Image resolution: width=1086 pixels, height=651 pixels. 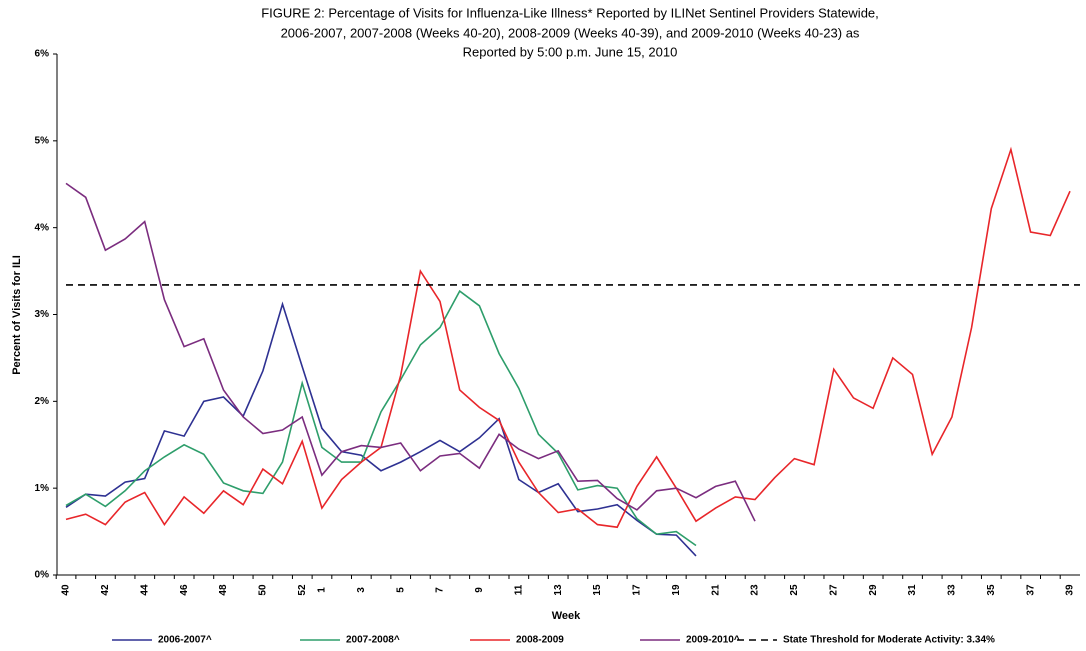 What do you see at coordinates (144, 590) in the screenshot?
I see `x-tick-label: 44` at bounding box center [144, 590].